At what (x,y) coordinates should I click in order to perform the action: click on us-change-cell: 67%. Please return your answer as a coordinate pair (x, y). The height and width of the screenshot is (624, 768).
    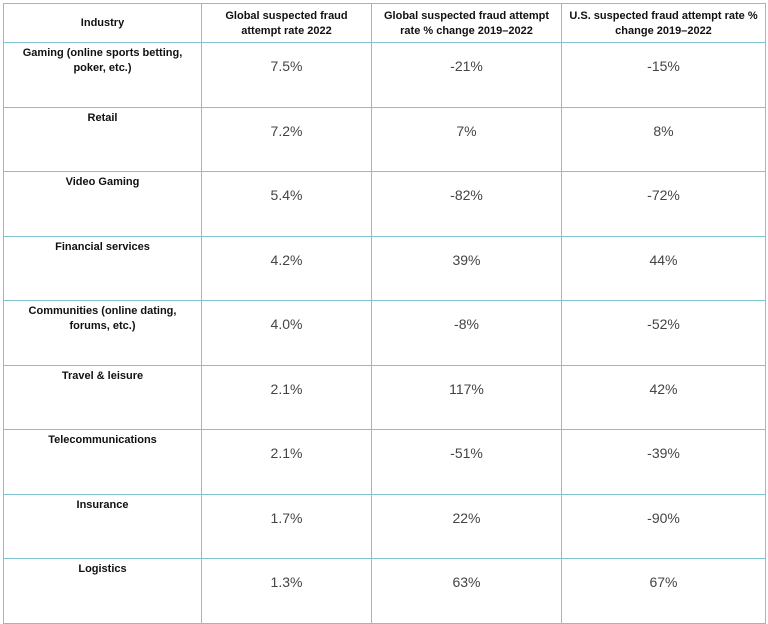
    Looking at the image, I should click on (663, 591).